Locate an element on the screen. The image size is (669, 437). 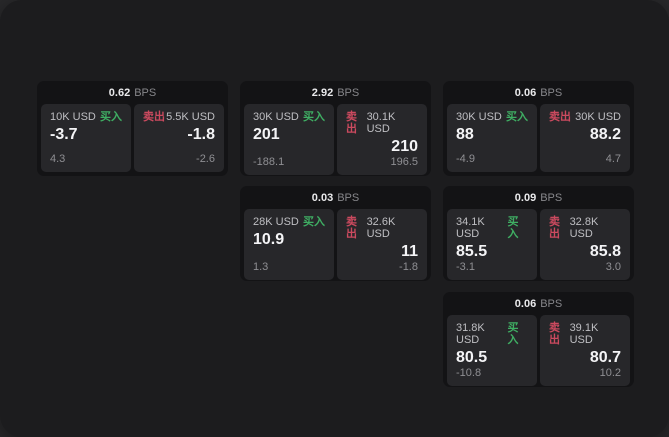
sell-quote-tile: 卖出 32.6K USD 11 -1.8 is located at coordinates (382, 244).